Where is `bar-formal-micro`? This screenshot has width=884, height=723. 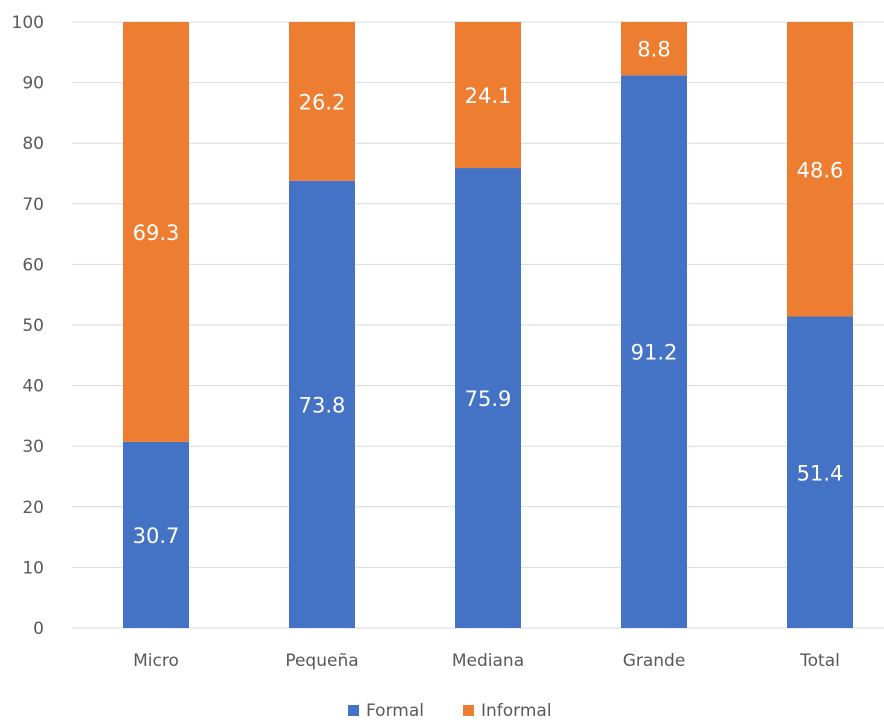 bar-formal-micro is located at coordinates (156, 534).